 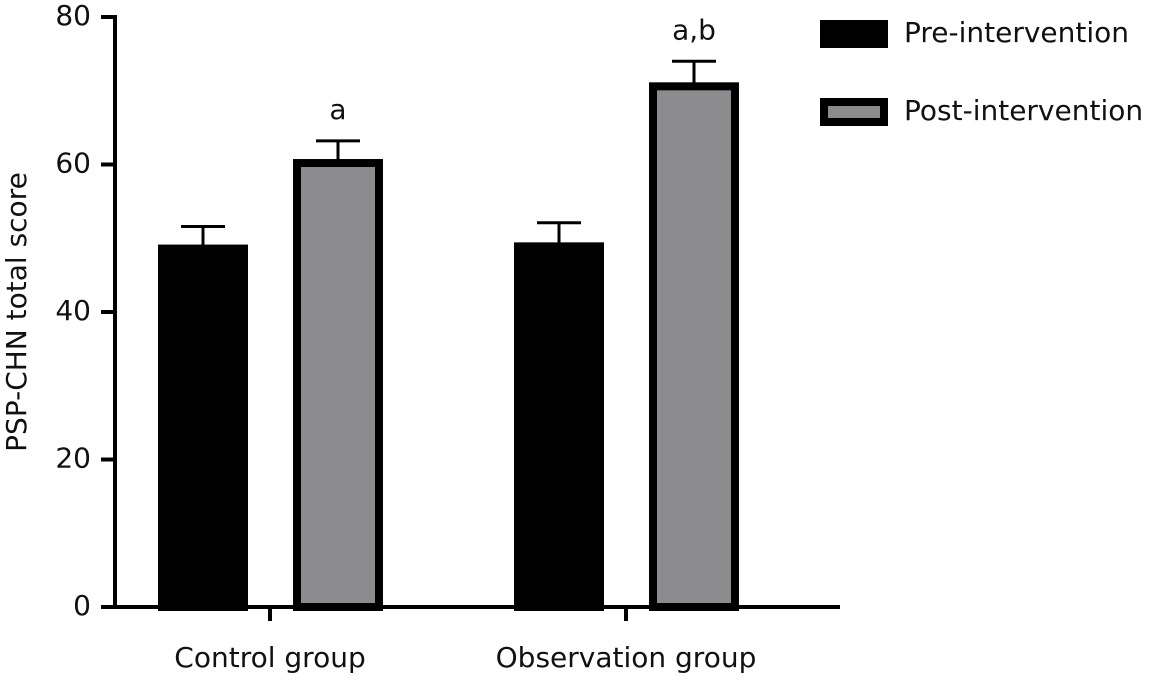 I want to click on x-tick-label: Control group, so click(x=269, y=657).